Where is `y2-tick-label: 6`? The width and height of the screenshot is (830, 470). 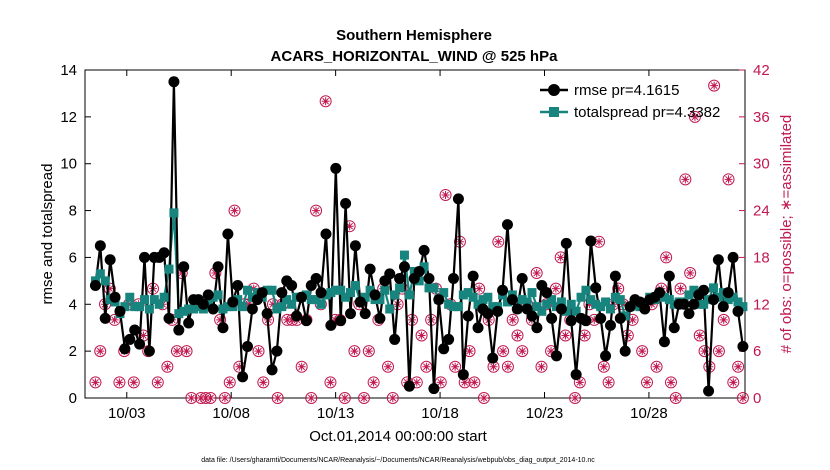
y2-tick-label: 6 is located at coordinates (757, 351).